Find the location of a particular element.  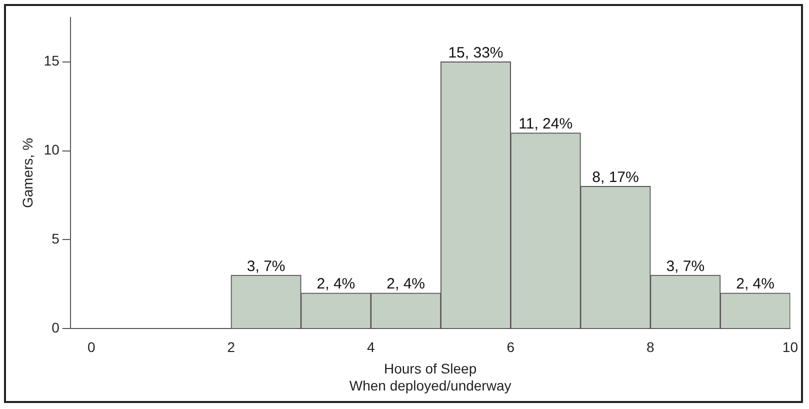

x-tick-label: 2 is located at coordinates (231, 346).